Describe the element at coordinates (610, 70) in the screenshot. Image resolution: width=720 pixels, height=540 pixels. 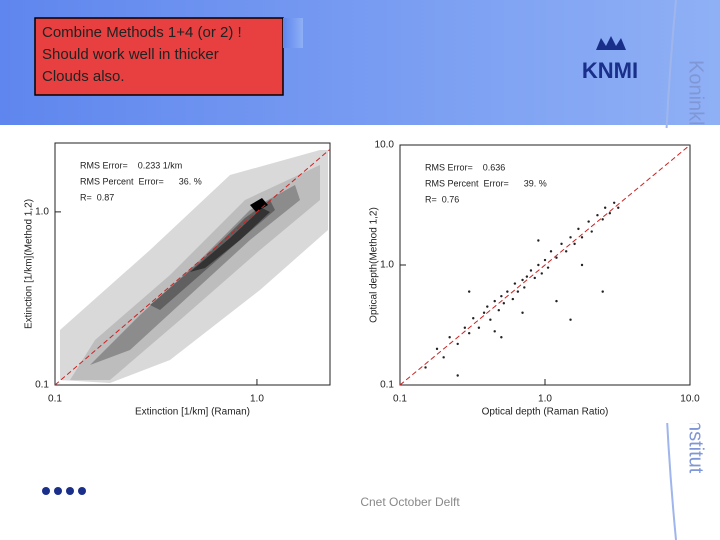
I see `logo: KNMI` at that location.